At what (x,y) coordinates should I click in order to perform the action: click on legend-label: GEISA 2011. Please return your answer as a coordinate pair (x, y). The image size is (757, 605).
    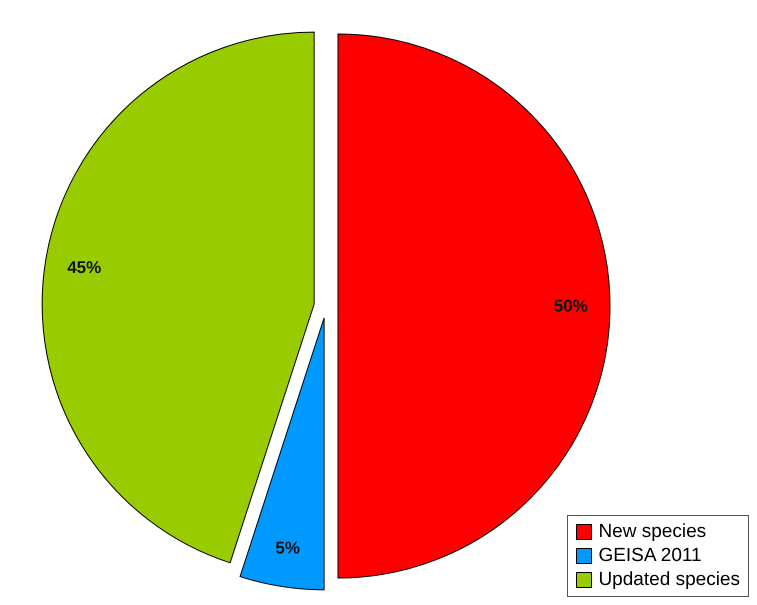
    Looking at the image, I should click on (650, 556).